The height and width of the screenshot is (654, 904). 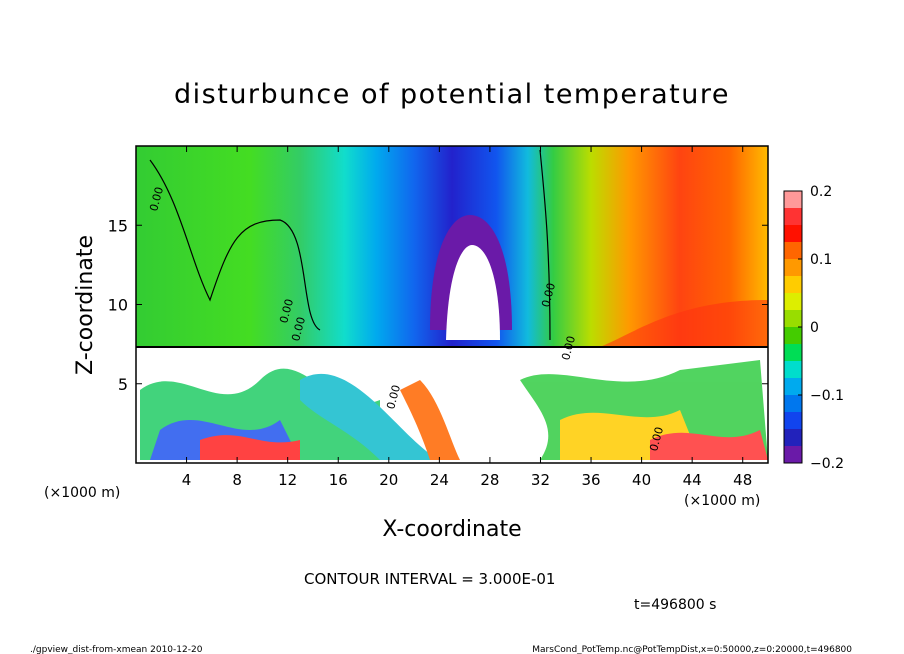 What do you see at coordinates (118, 305) in the screenshot?
I see `y-tick-label: 10` at bounding box center [118, 305].